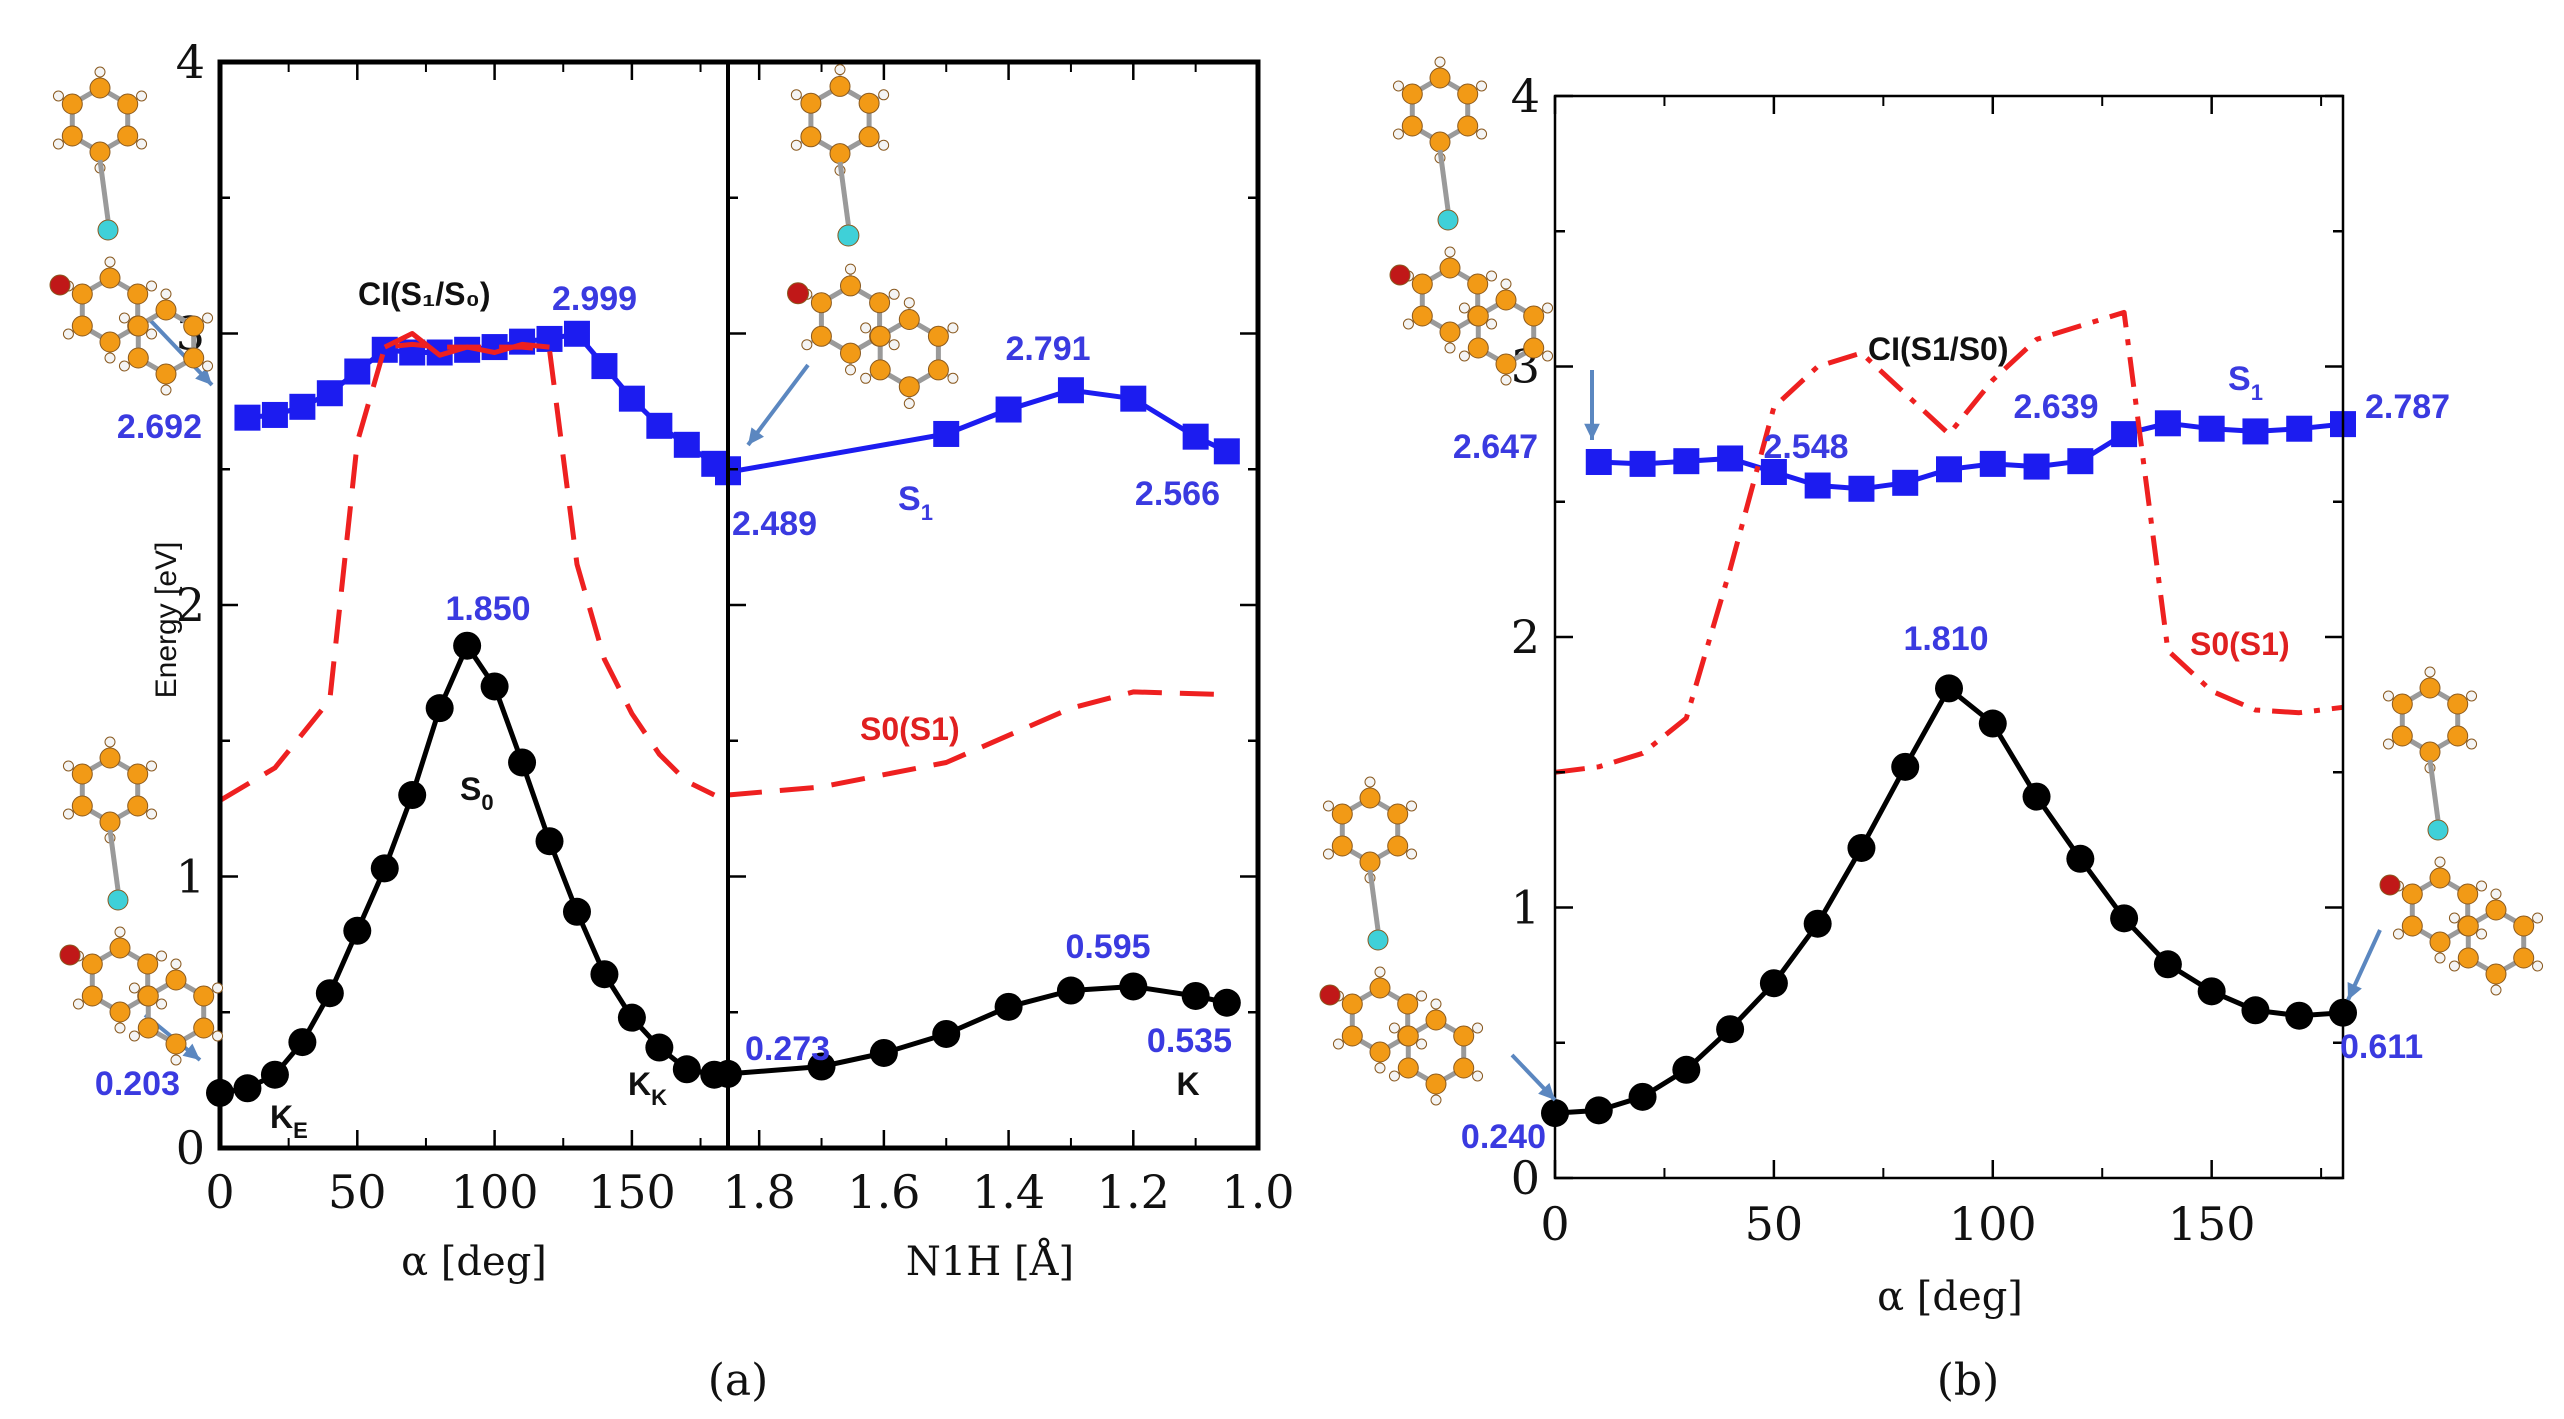  I want to click on caption-a: (a), so click(738, 1380).